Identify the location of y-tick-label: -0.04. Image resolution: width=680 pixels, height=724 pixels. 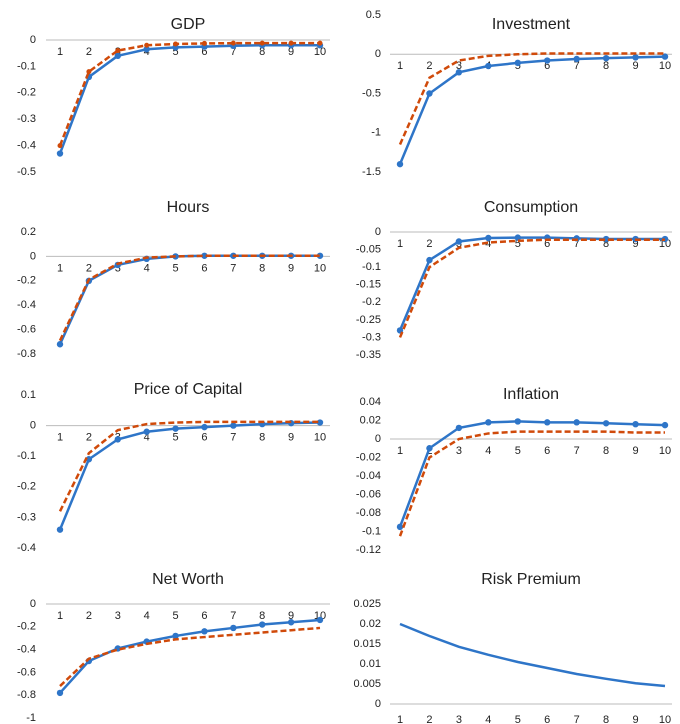
(368, 476).